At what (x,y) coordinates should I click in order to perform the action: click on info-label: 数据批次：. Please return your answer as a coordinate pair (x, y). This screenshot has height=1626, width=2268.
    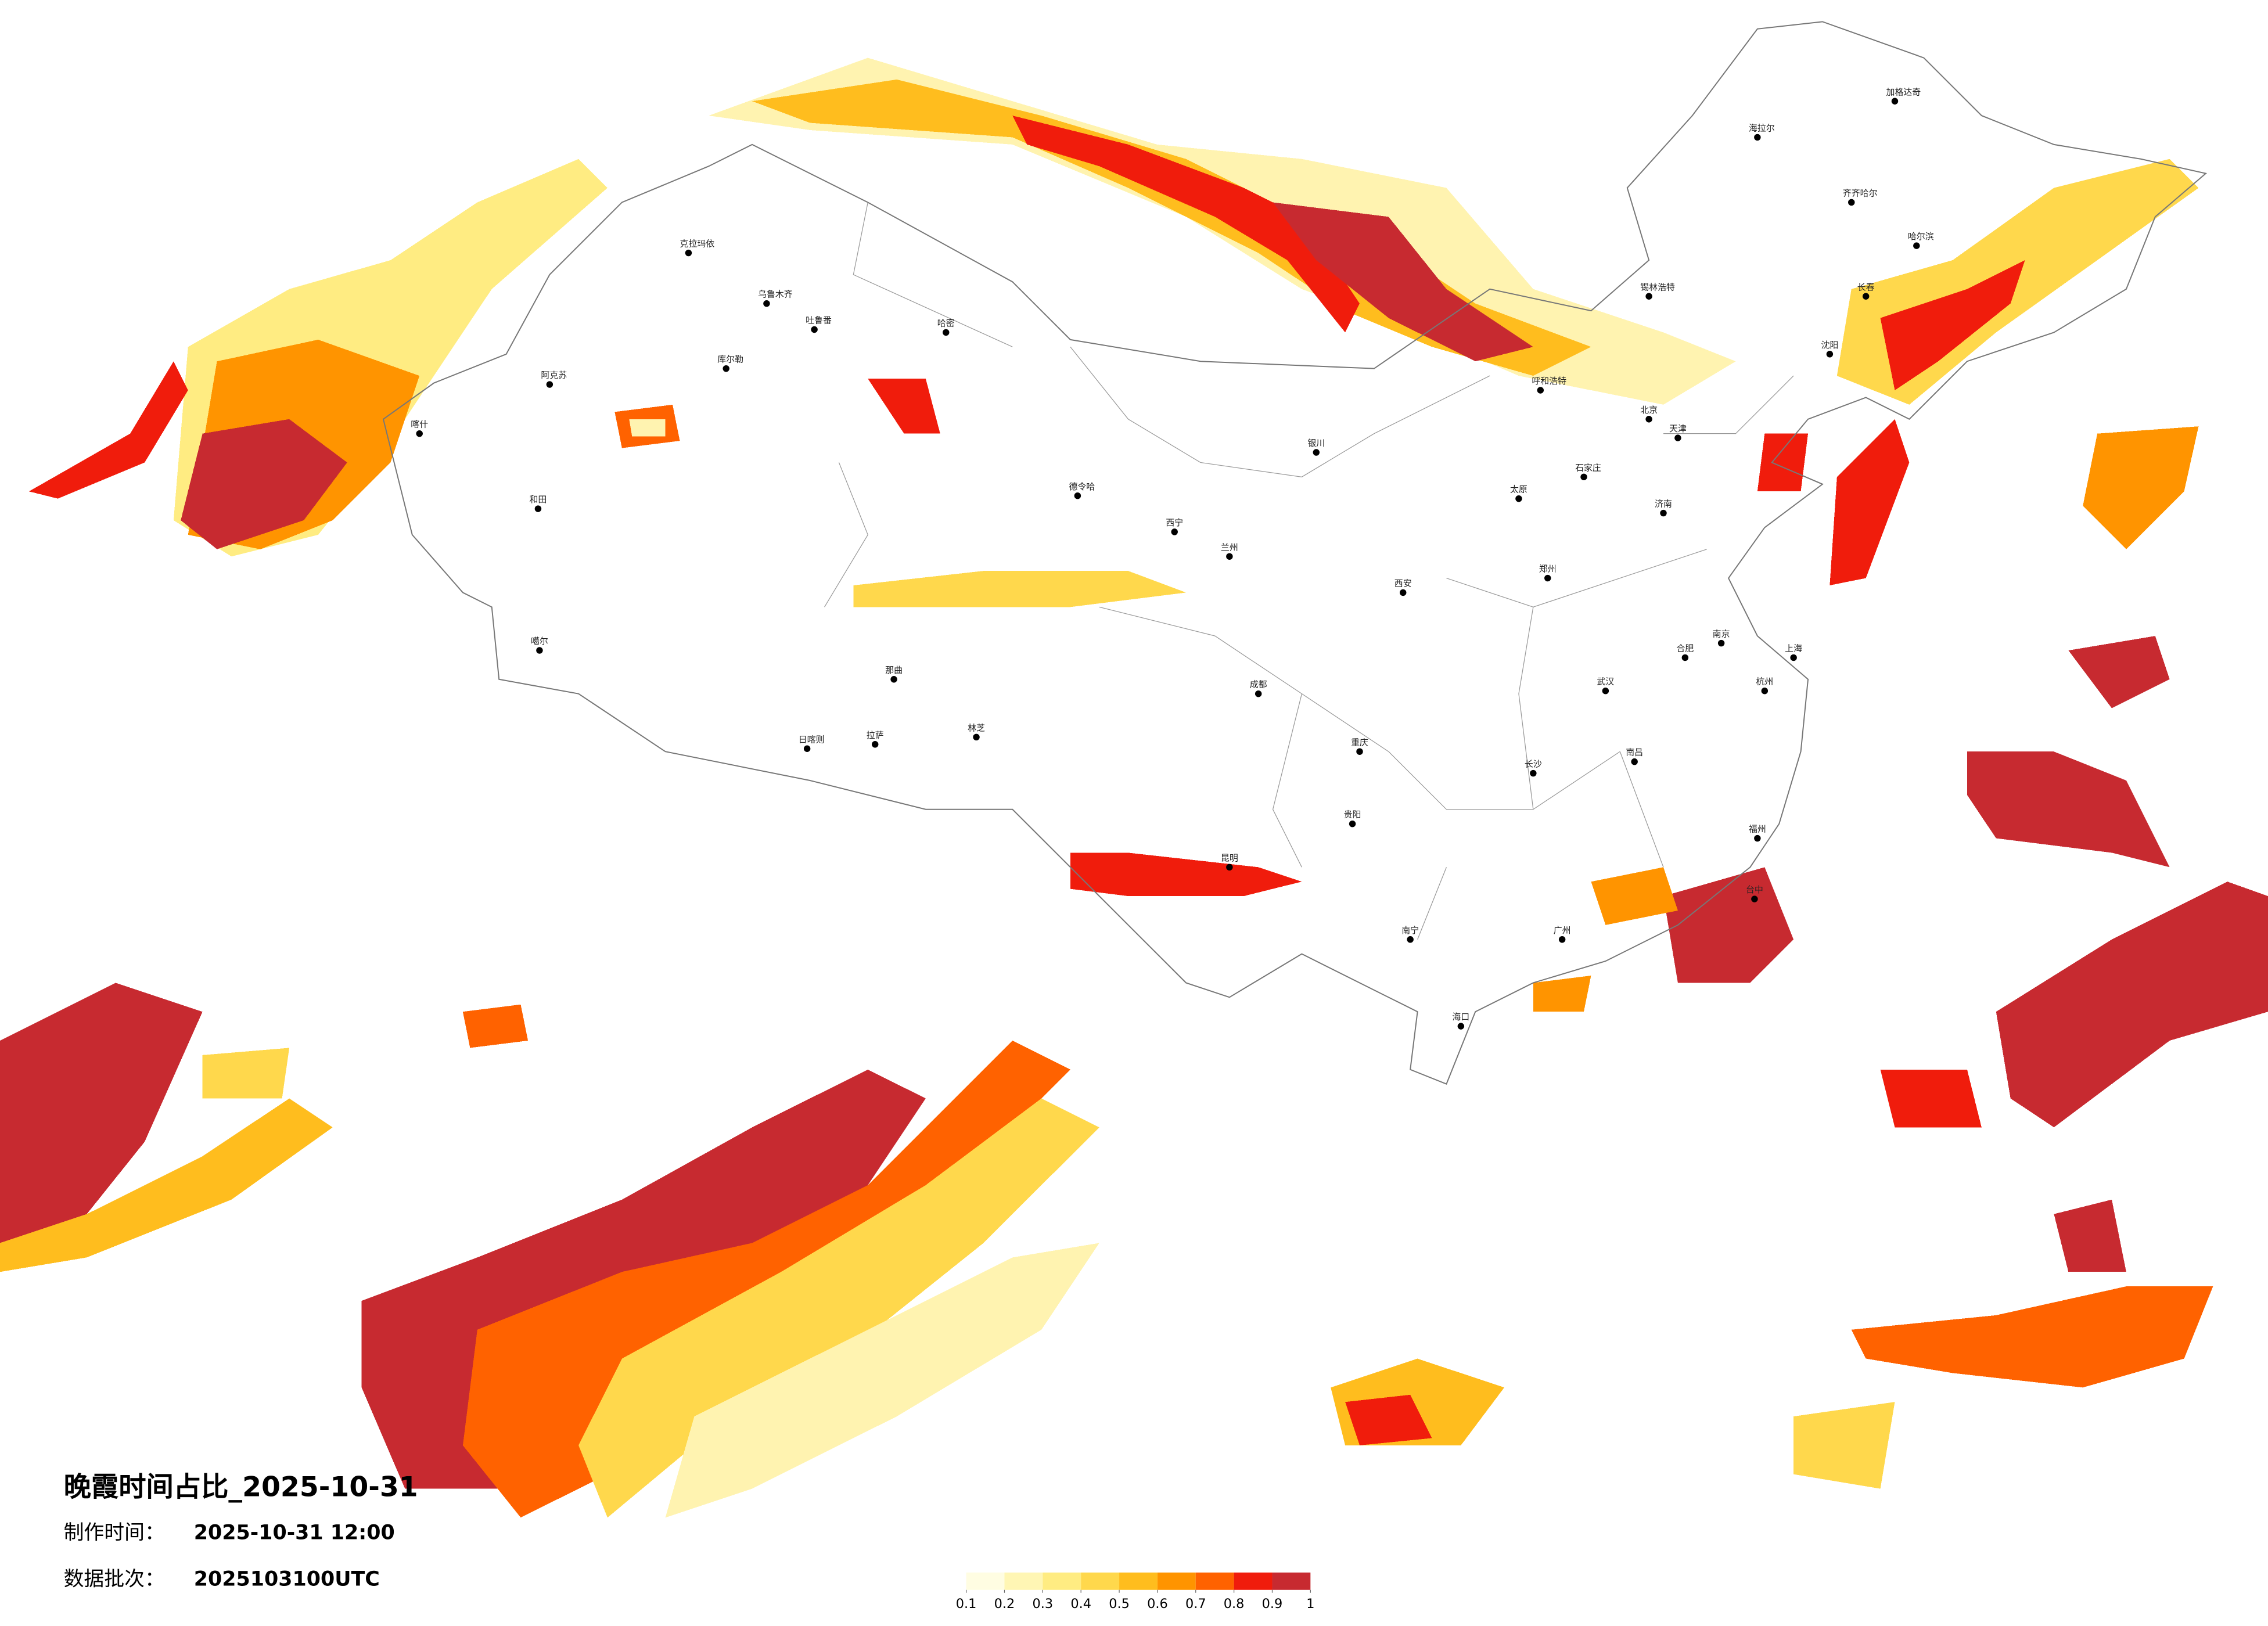
    Looking at the image, I should click on (114, 1579).